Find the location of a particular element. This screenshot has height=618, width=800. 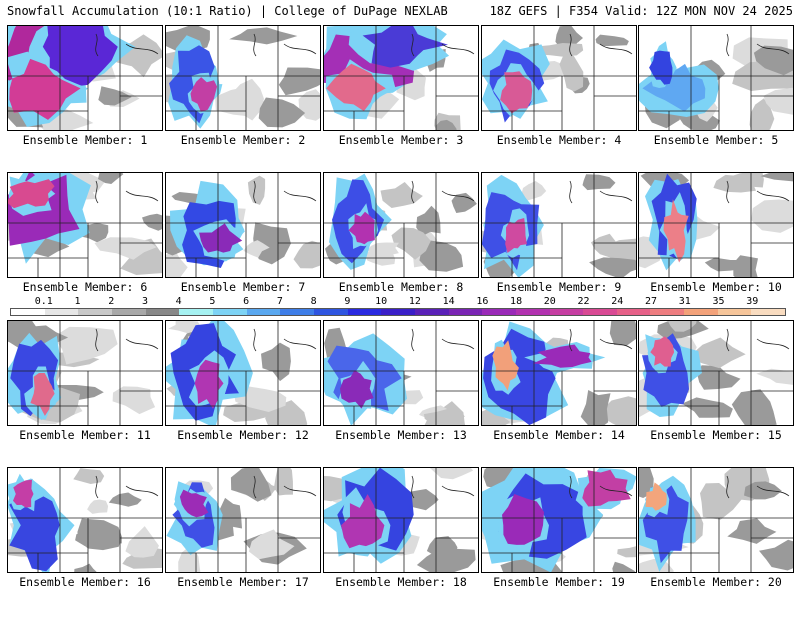

ensemble-member-label: Ensemble Member: 9 is located at coordinates (559, 287).